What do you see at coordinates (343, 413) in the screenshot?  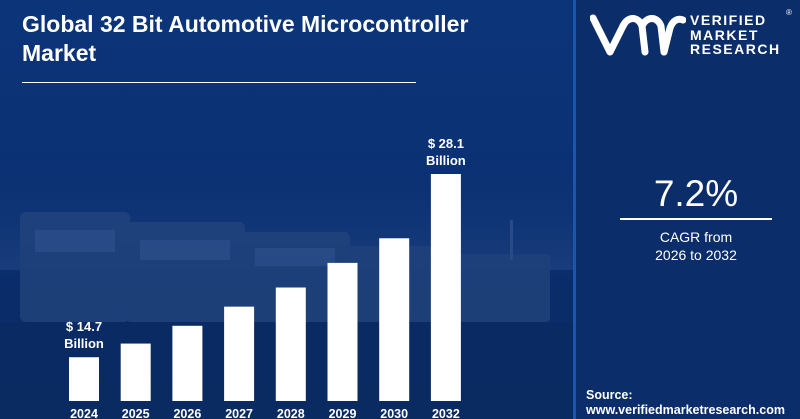 I see `x-tick-label-2029: 2029` at bounding box center [343, 413].